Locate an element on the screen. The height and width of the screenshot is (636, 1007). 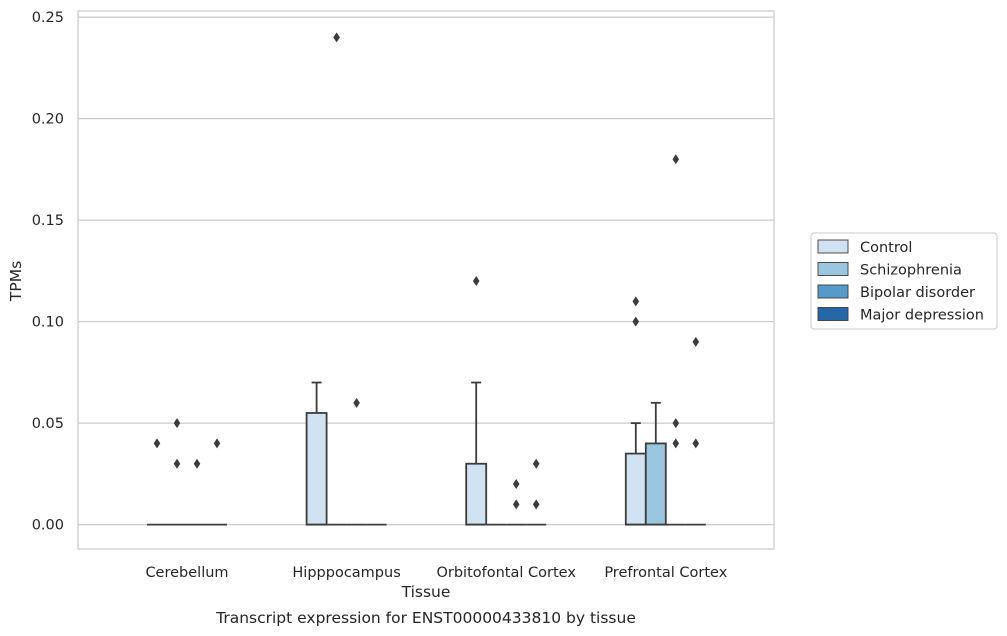
y-tick-labels: 0.00 0.05 0.10 0.15 0.20 0.25 is located at coordinates (48, 272).